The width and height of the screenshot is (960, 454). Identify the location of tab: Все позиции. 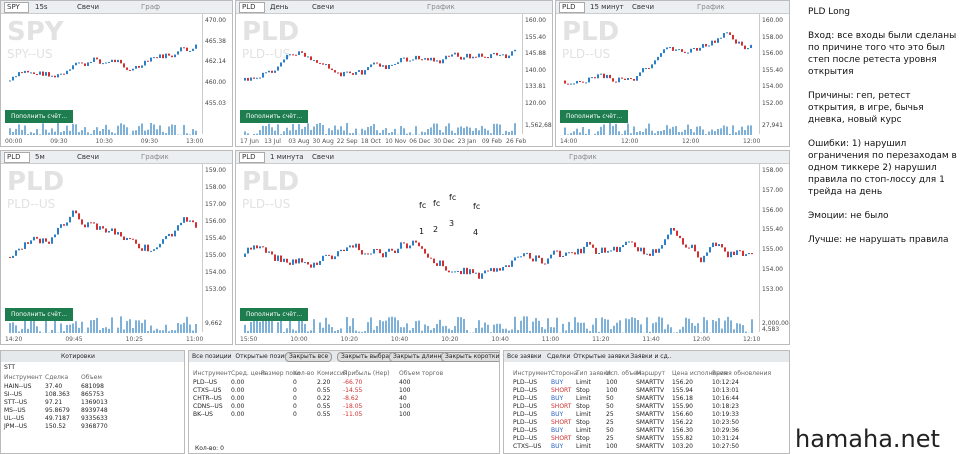
(212, 356).